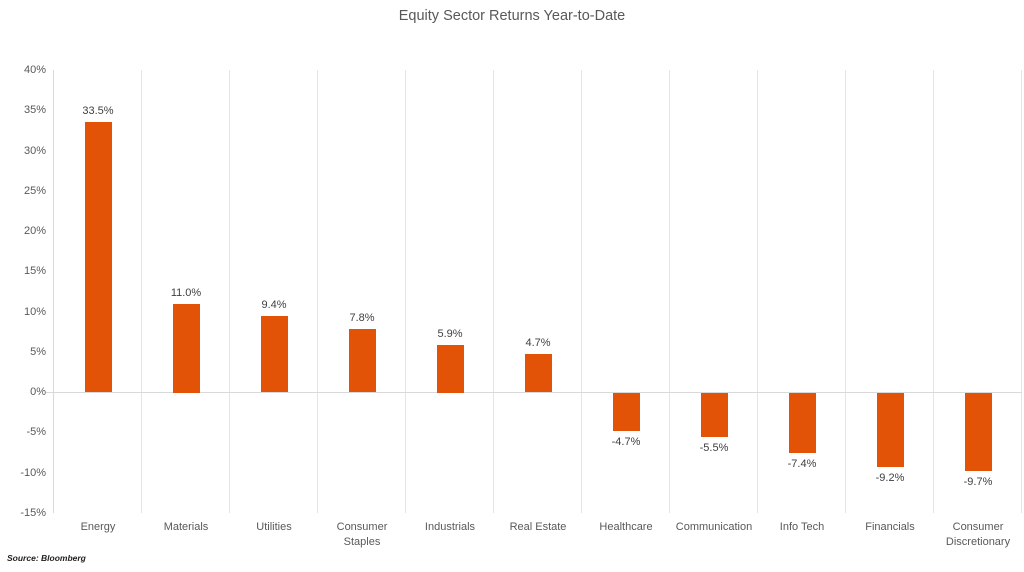 The width and height of the screenshot is (1024, 572). I want to click on y-tick-label: 20%, so click(34, 231).